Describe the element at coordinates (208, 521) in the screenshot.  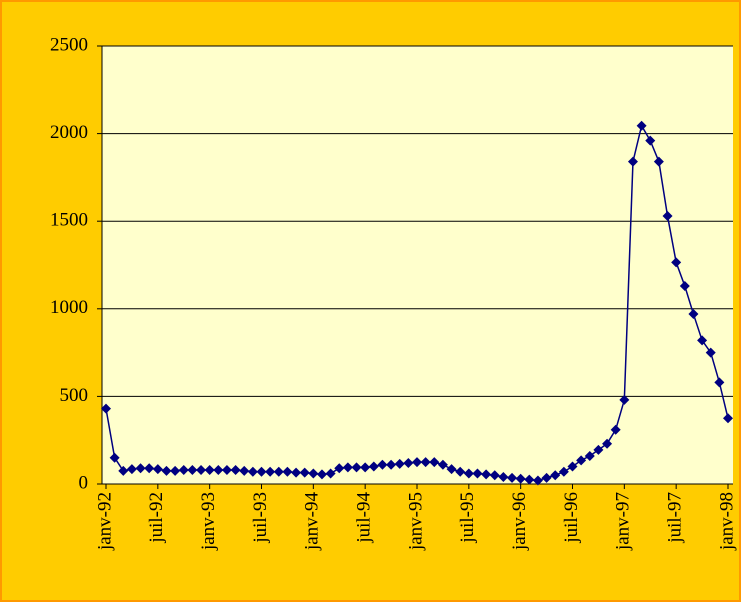
I see `x-tick-label: janv-93` at that location.